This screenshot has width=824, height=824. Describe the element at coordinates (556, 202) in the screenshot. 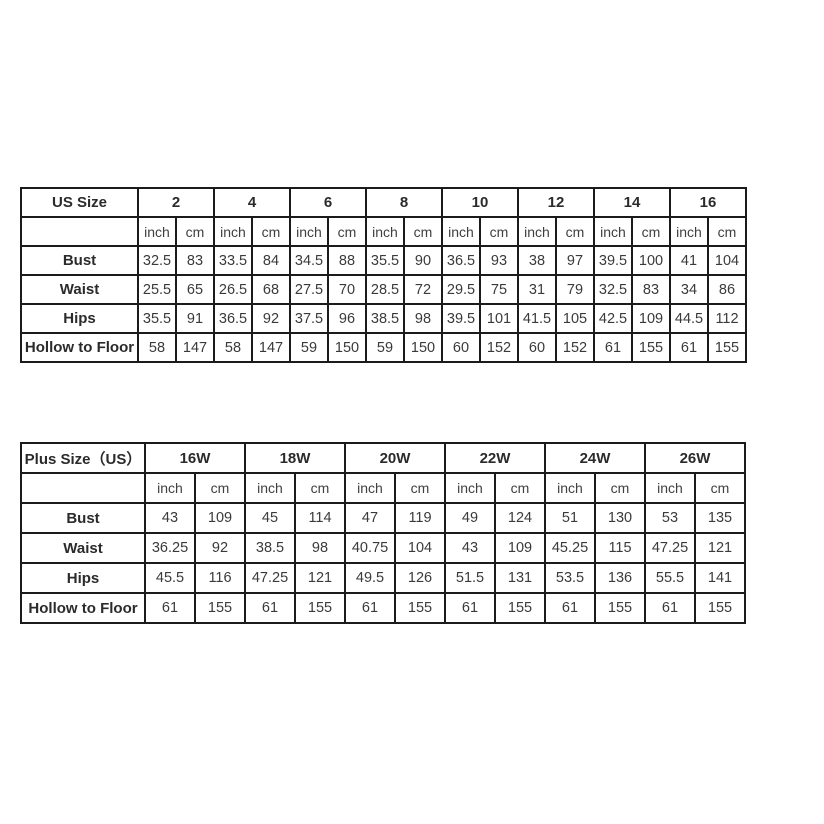

I see `size-label: 12` at that location.